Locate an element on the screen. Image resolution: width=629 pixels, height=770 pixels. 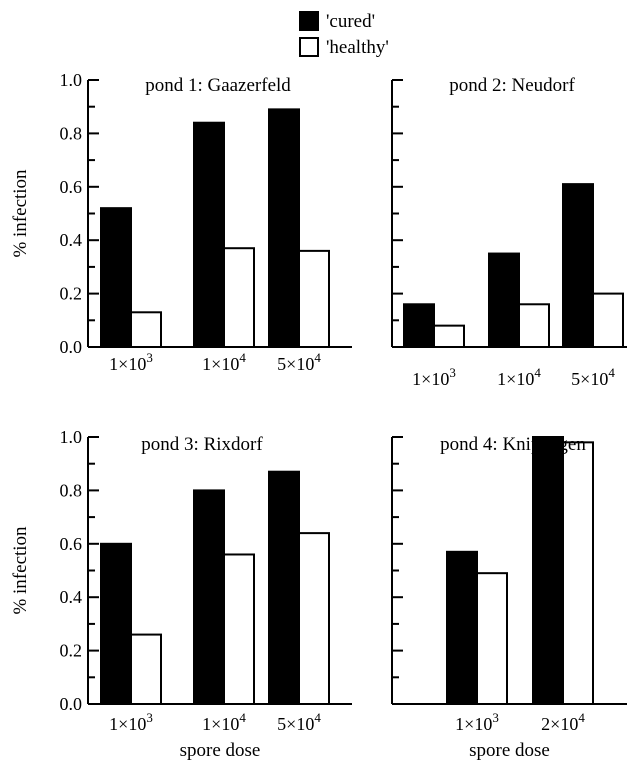
panel-title: pond 1: Gaazerfeld is located at coordinates (218, 85).